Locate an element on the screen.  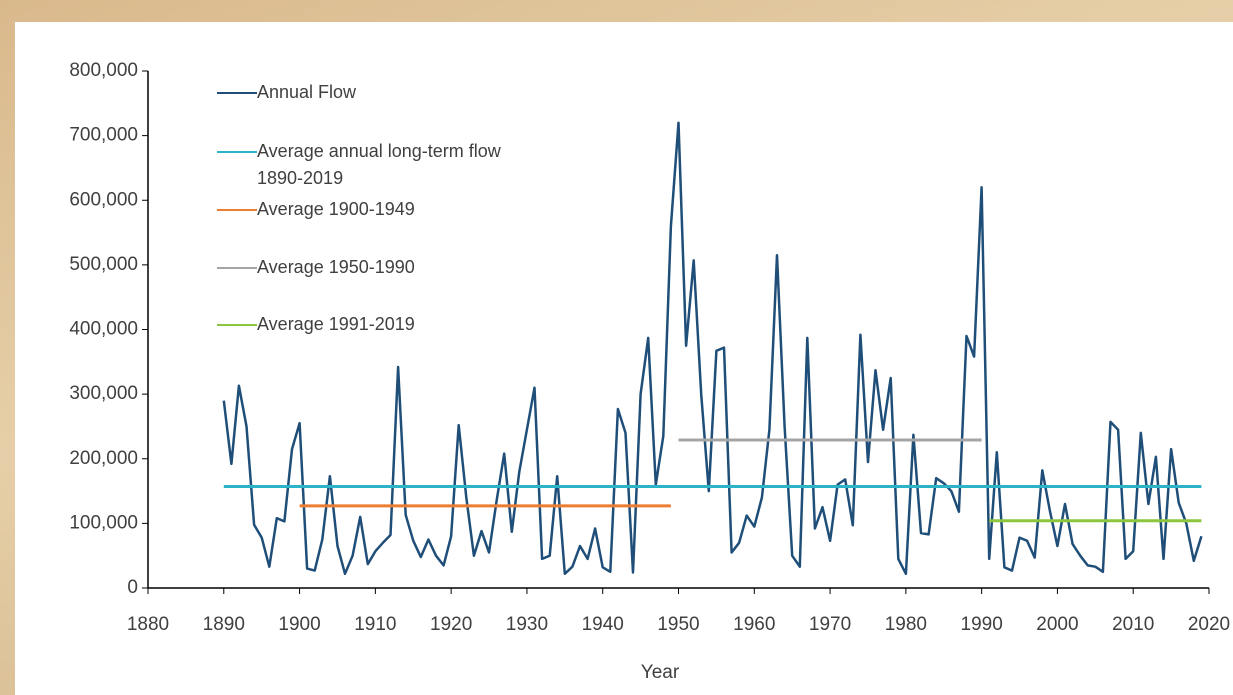
legend-label: Average annual long-term flow 1890-2019 is located at coordinates (379, 164).